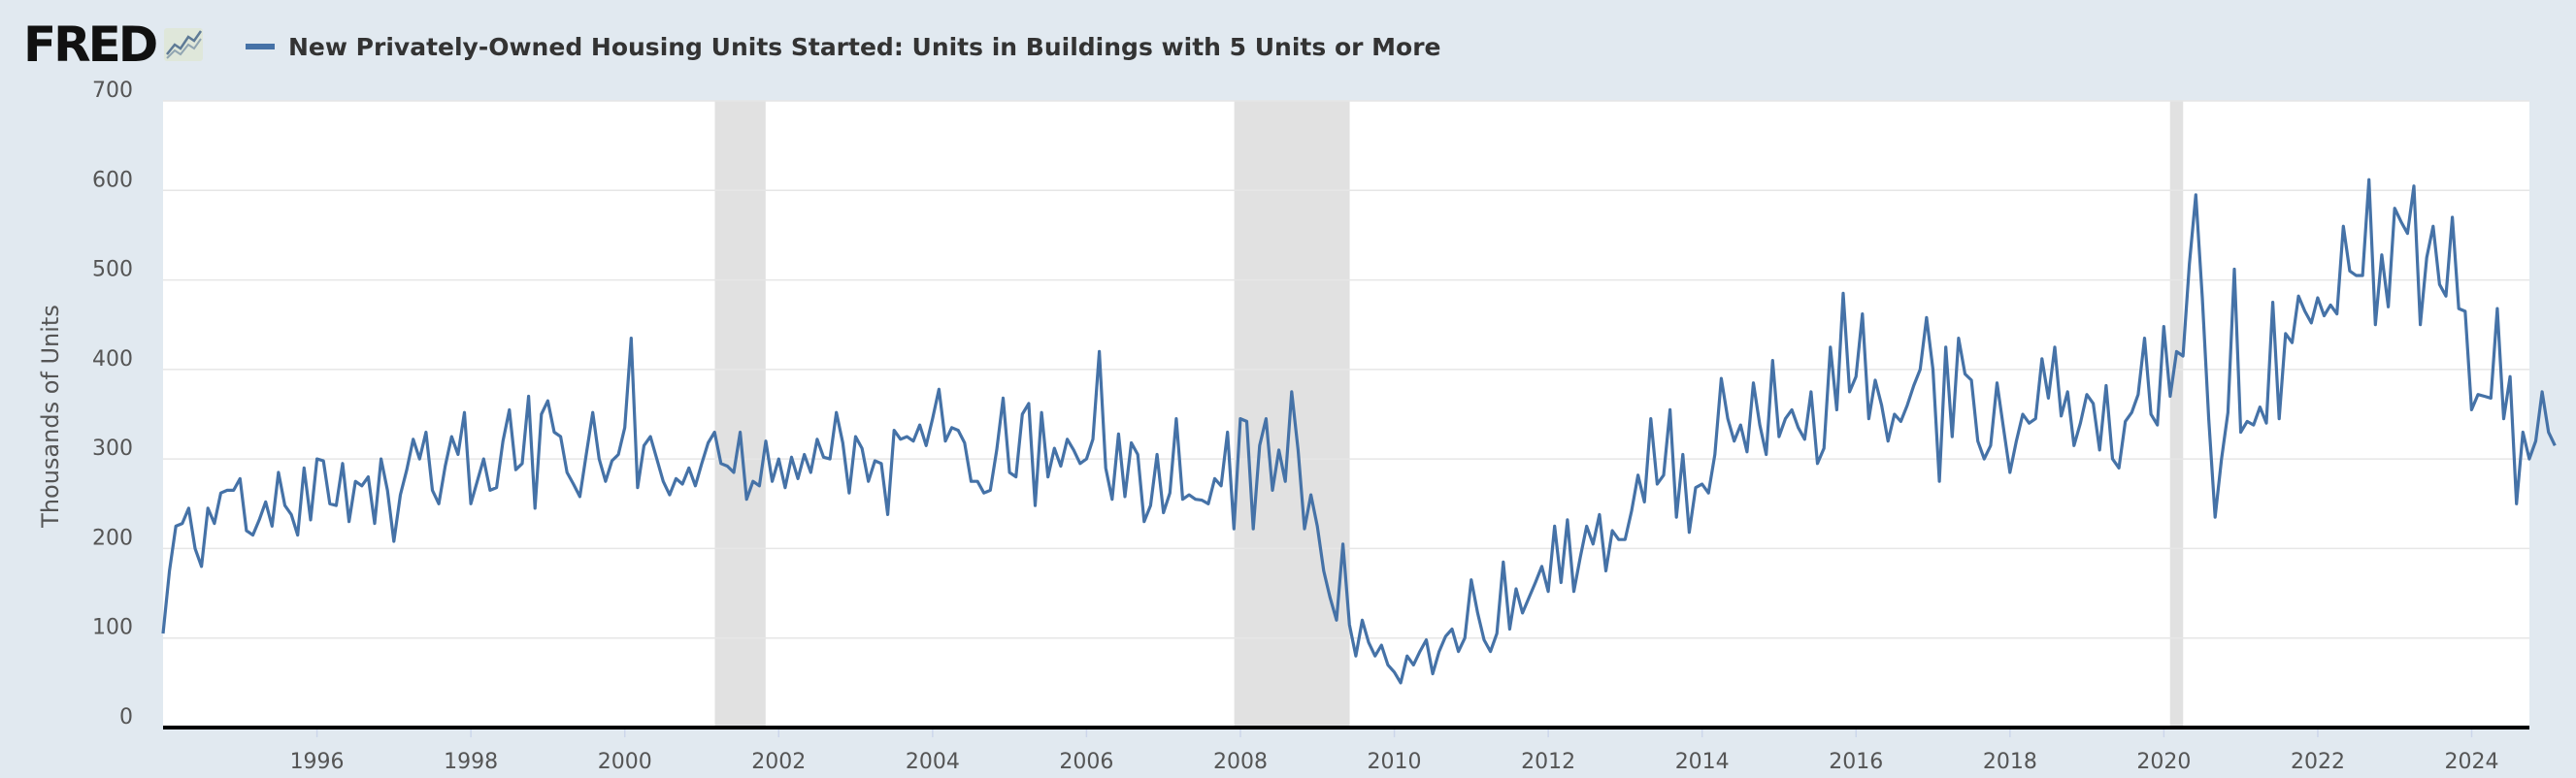  I want to click on y-axis-label: Thousands of Units, so click(50, 417).